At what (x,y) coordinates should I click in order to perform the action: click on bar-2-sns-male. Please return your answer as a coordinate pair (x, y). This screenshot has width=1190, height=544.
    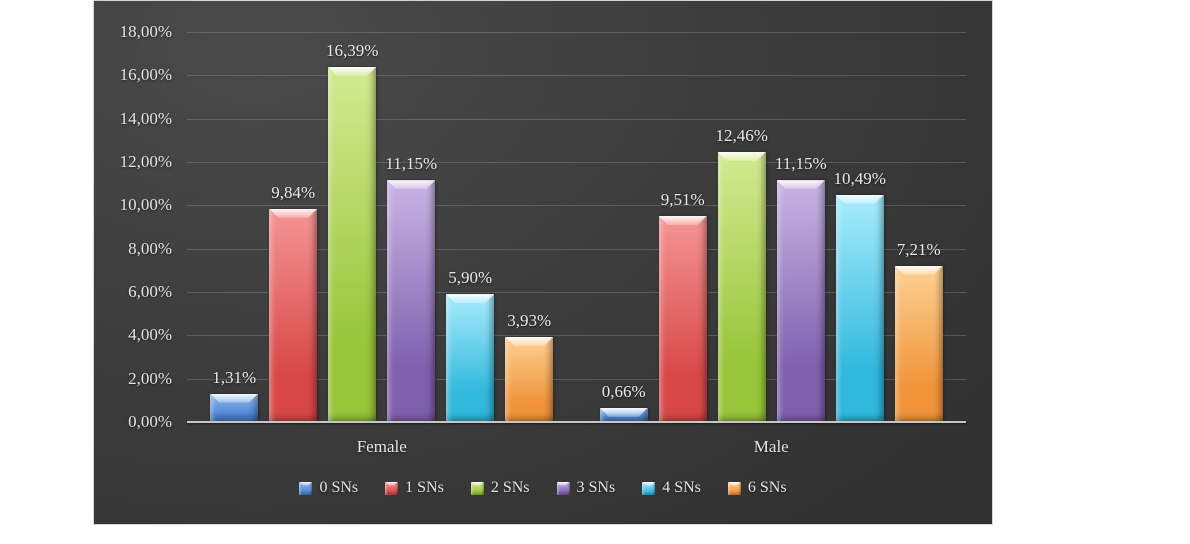
    Looking at the image, I should click on (741, 287).